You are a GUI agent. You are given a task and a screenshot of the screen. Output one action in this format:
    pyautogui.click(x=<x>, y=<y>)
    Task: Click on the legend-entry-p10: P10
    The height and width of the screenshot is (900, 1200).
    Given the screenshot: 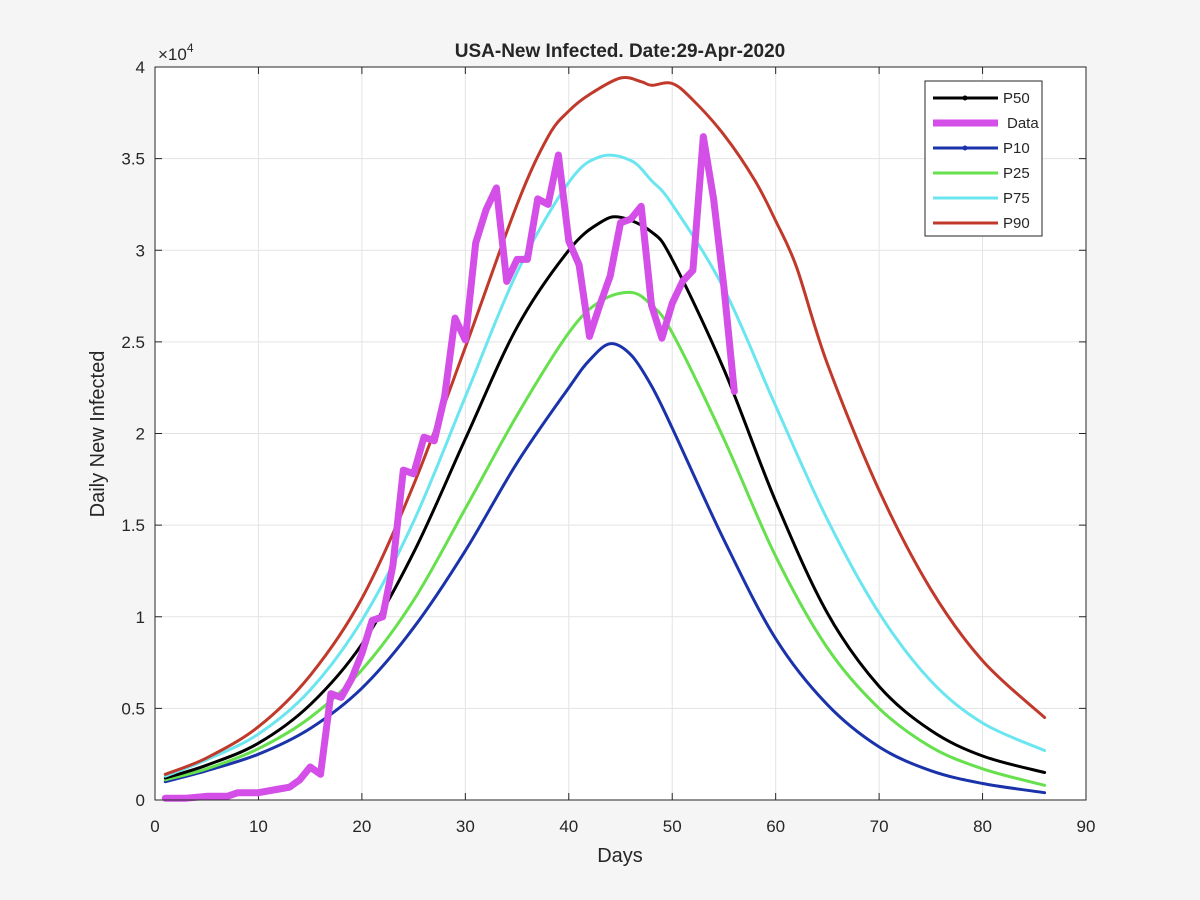 What is the action you would take?
    pyautogui.click(x=981, y=148)
    